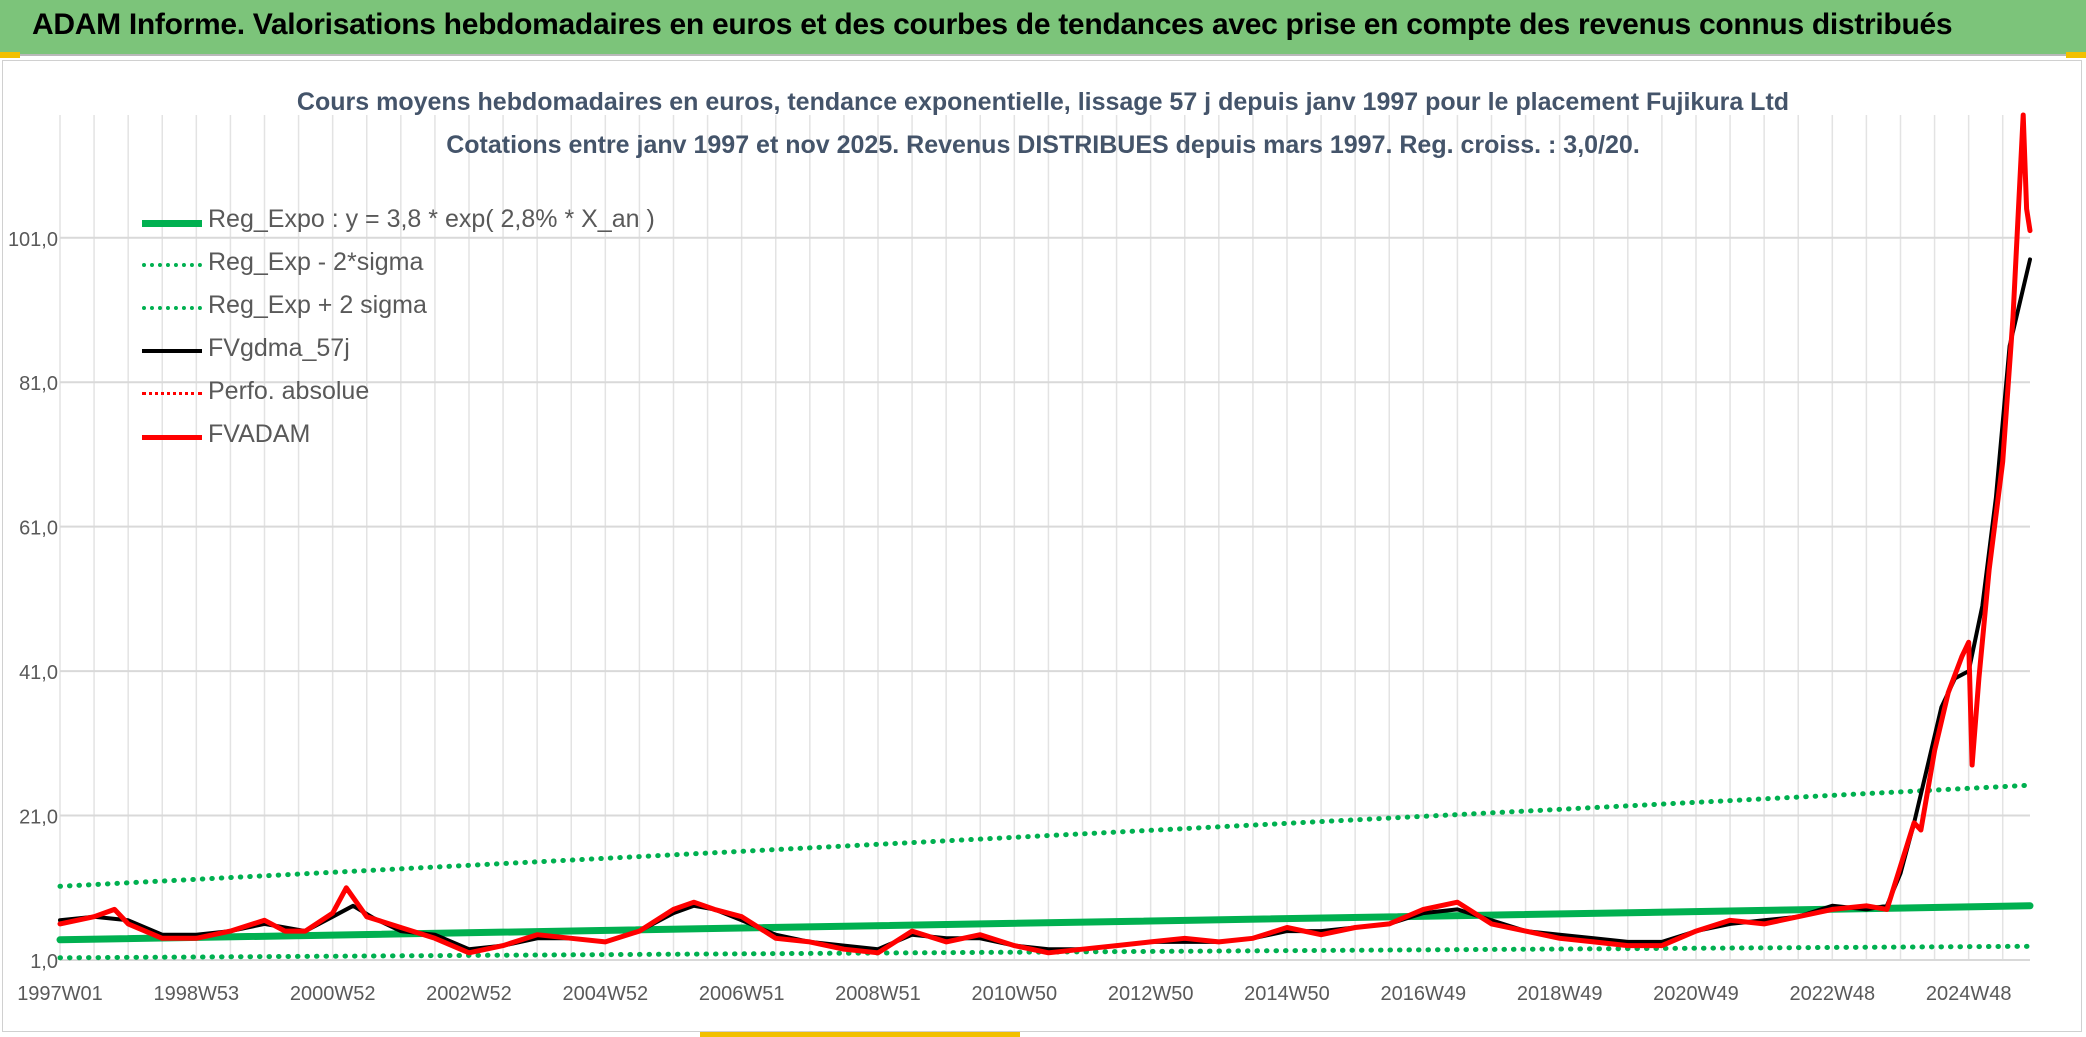 The image size is (2086, 1037). Describe the element at coordinates (38, 818) in the screenshot. I see `y-tick-label: 21,0` at that location.